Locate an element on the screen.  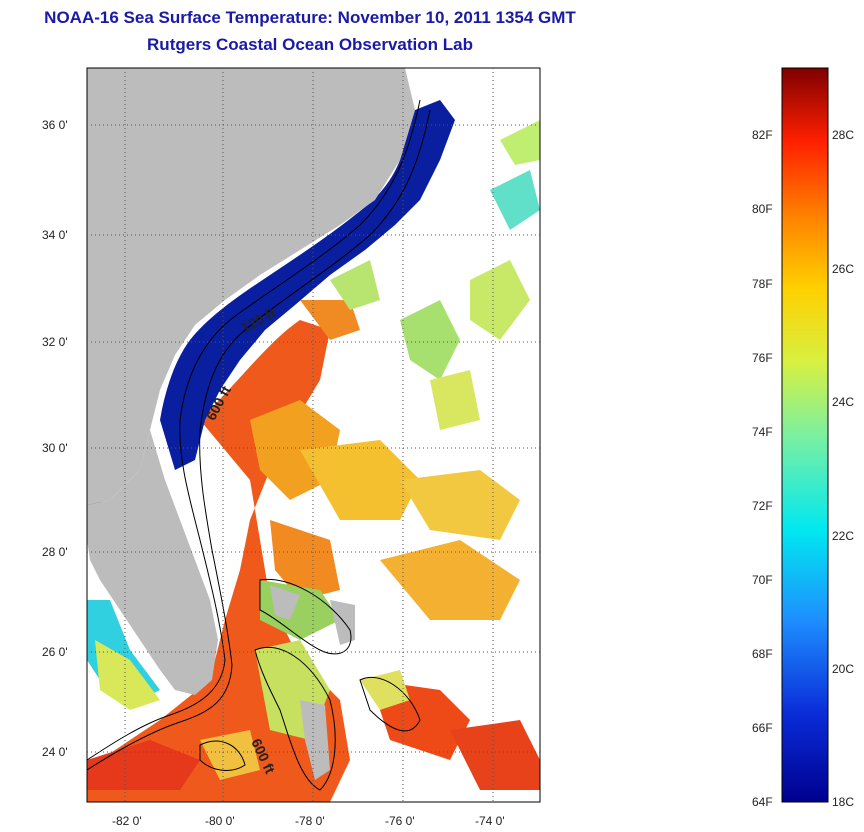
map-subtitle: Rutgers Coastal Ocean Observation Lab is located at coordinates (310, 44).